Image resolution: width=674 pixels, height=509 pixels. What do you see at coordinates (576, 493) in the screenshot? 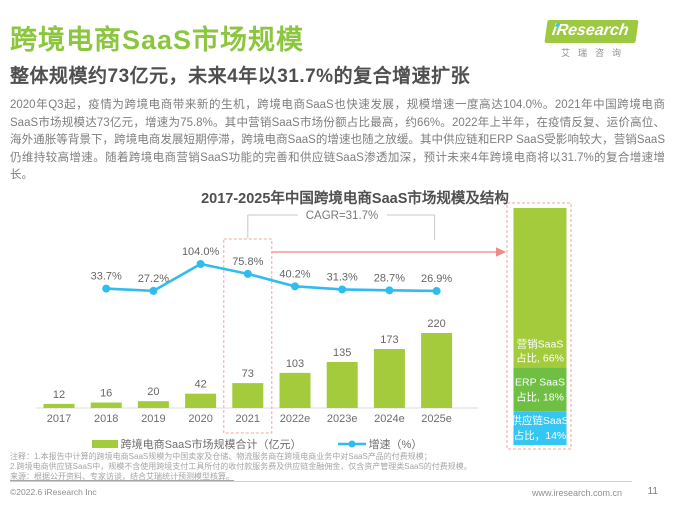
I see `website-text: www.iresearch.com.cn` at bounding box center [576, 493].